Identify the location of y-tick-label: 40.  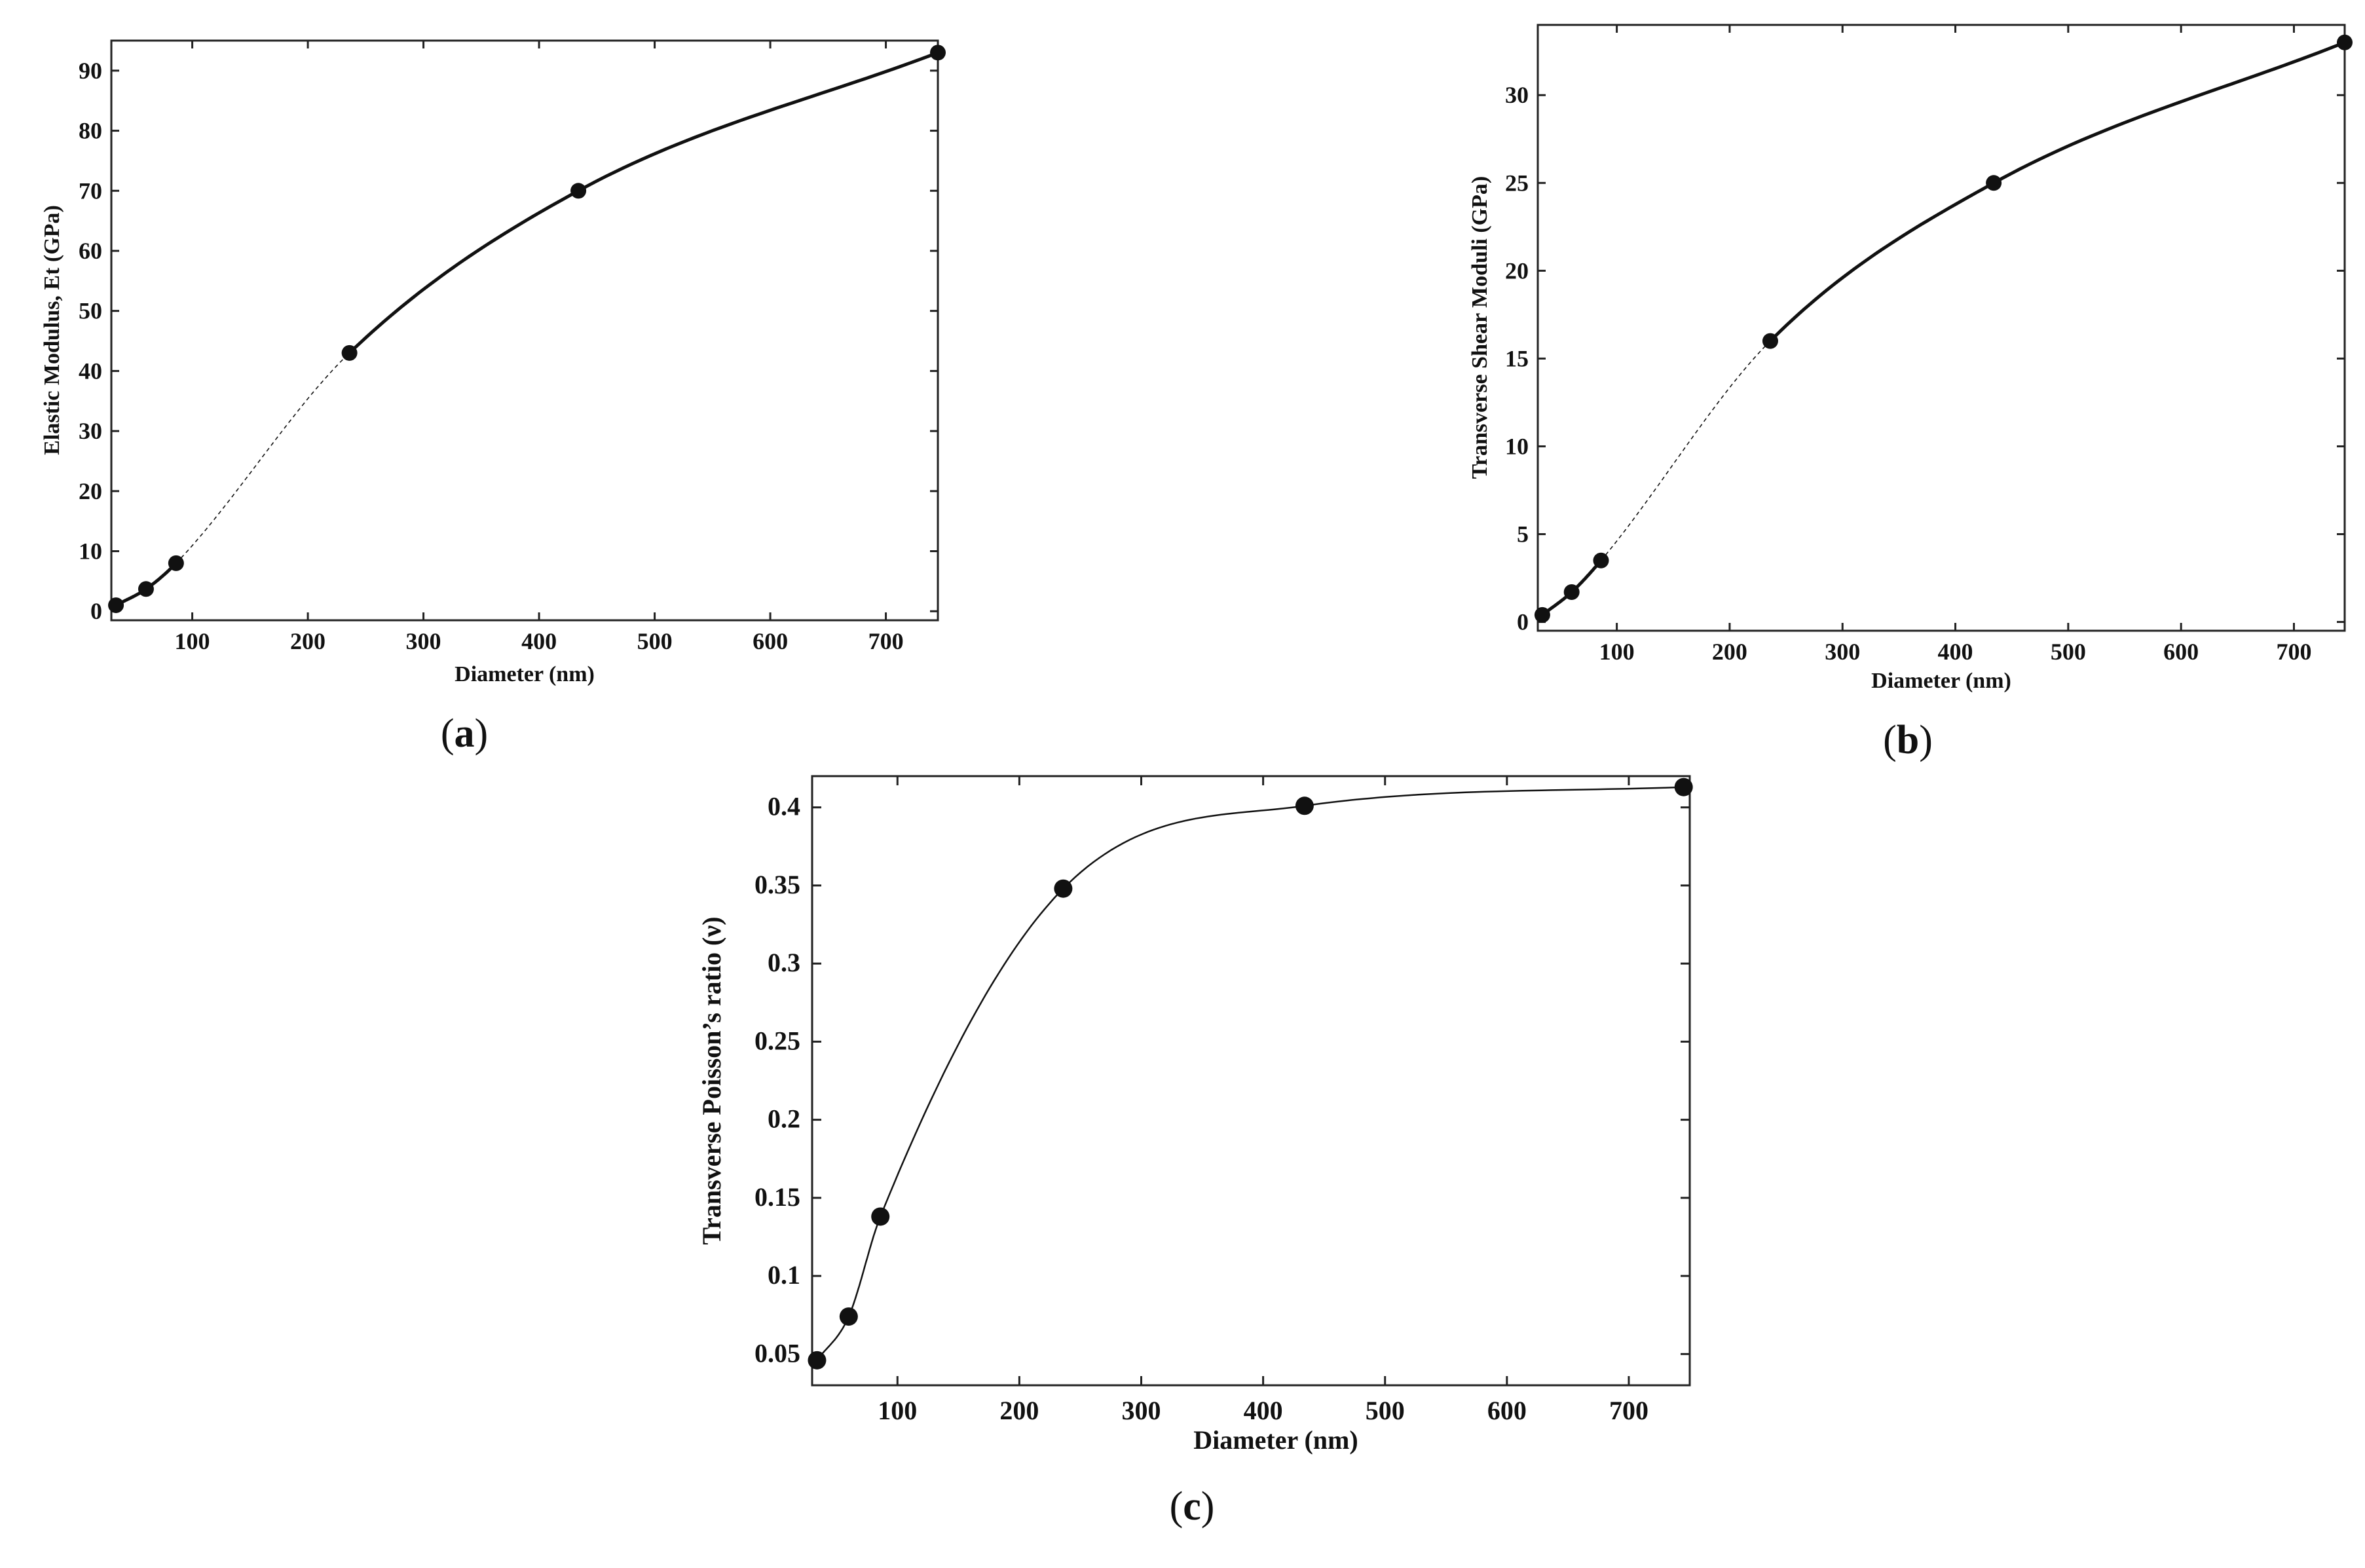
(90, 371).